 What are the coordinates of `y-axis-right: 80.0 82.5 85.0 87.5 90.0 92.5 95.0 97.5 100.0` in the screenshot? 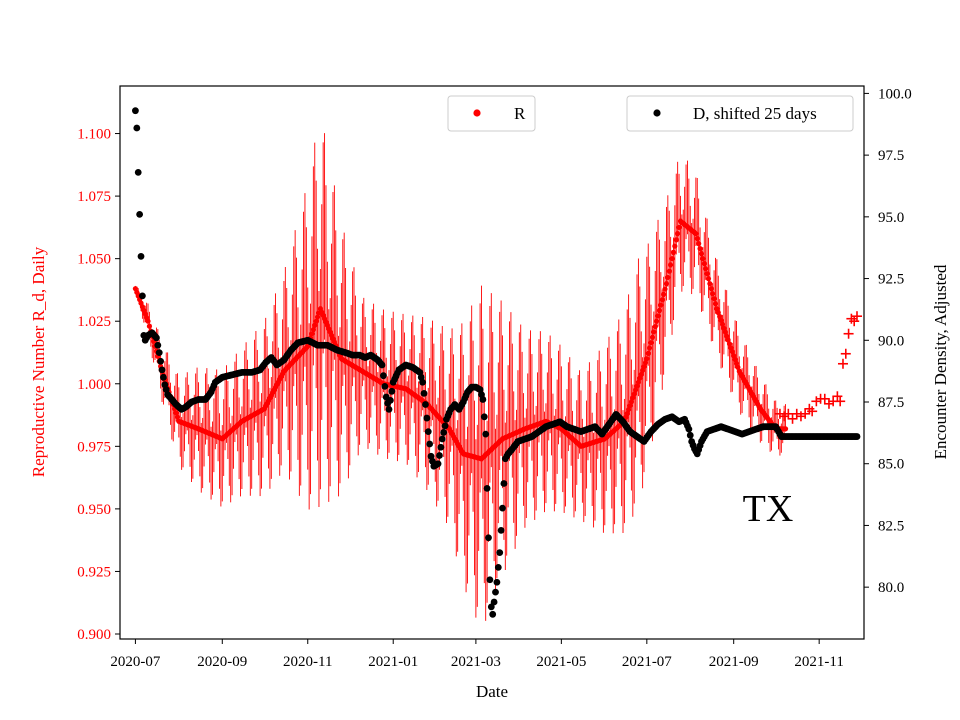 It's located at (888, 341).